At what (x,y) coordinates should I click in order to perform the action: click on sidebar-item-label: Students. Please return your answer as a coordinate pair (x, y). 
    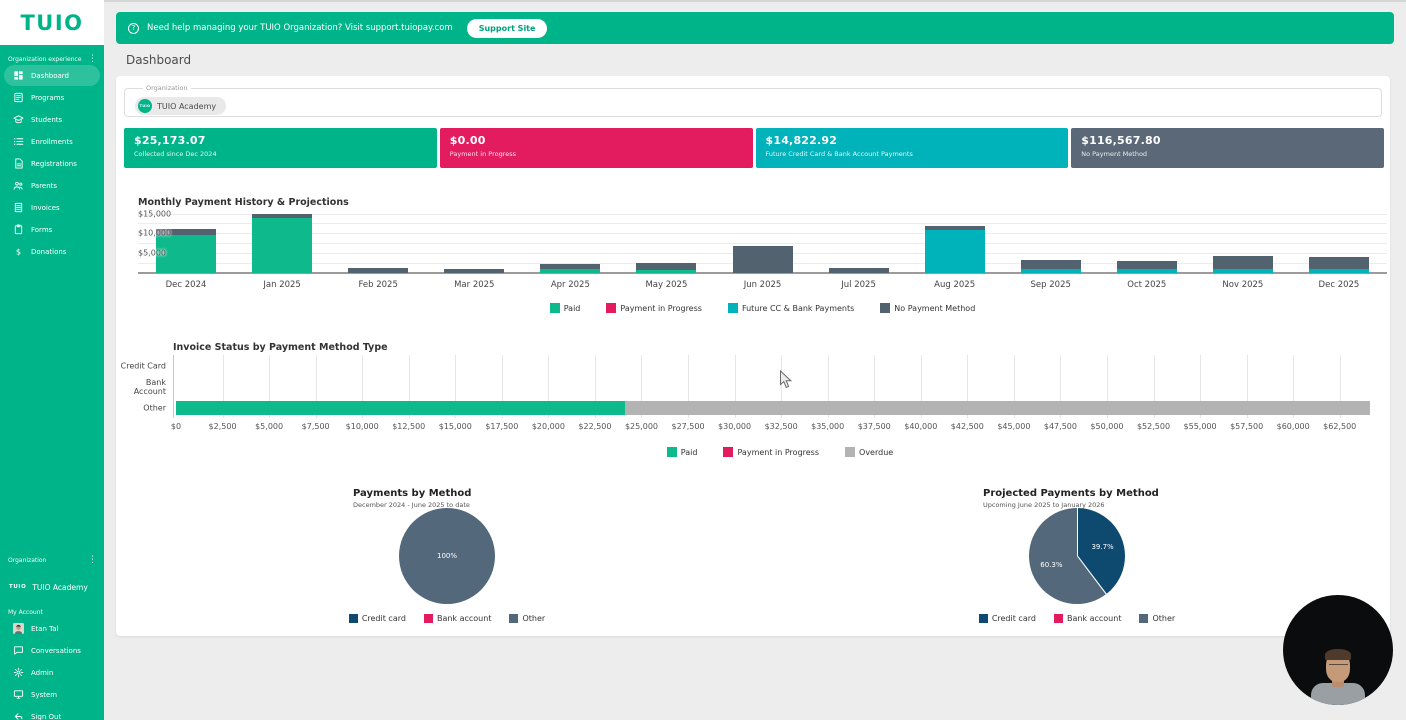
    Looking at the image, I should click on (47, 119).